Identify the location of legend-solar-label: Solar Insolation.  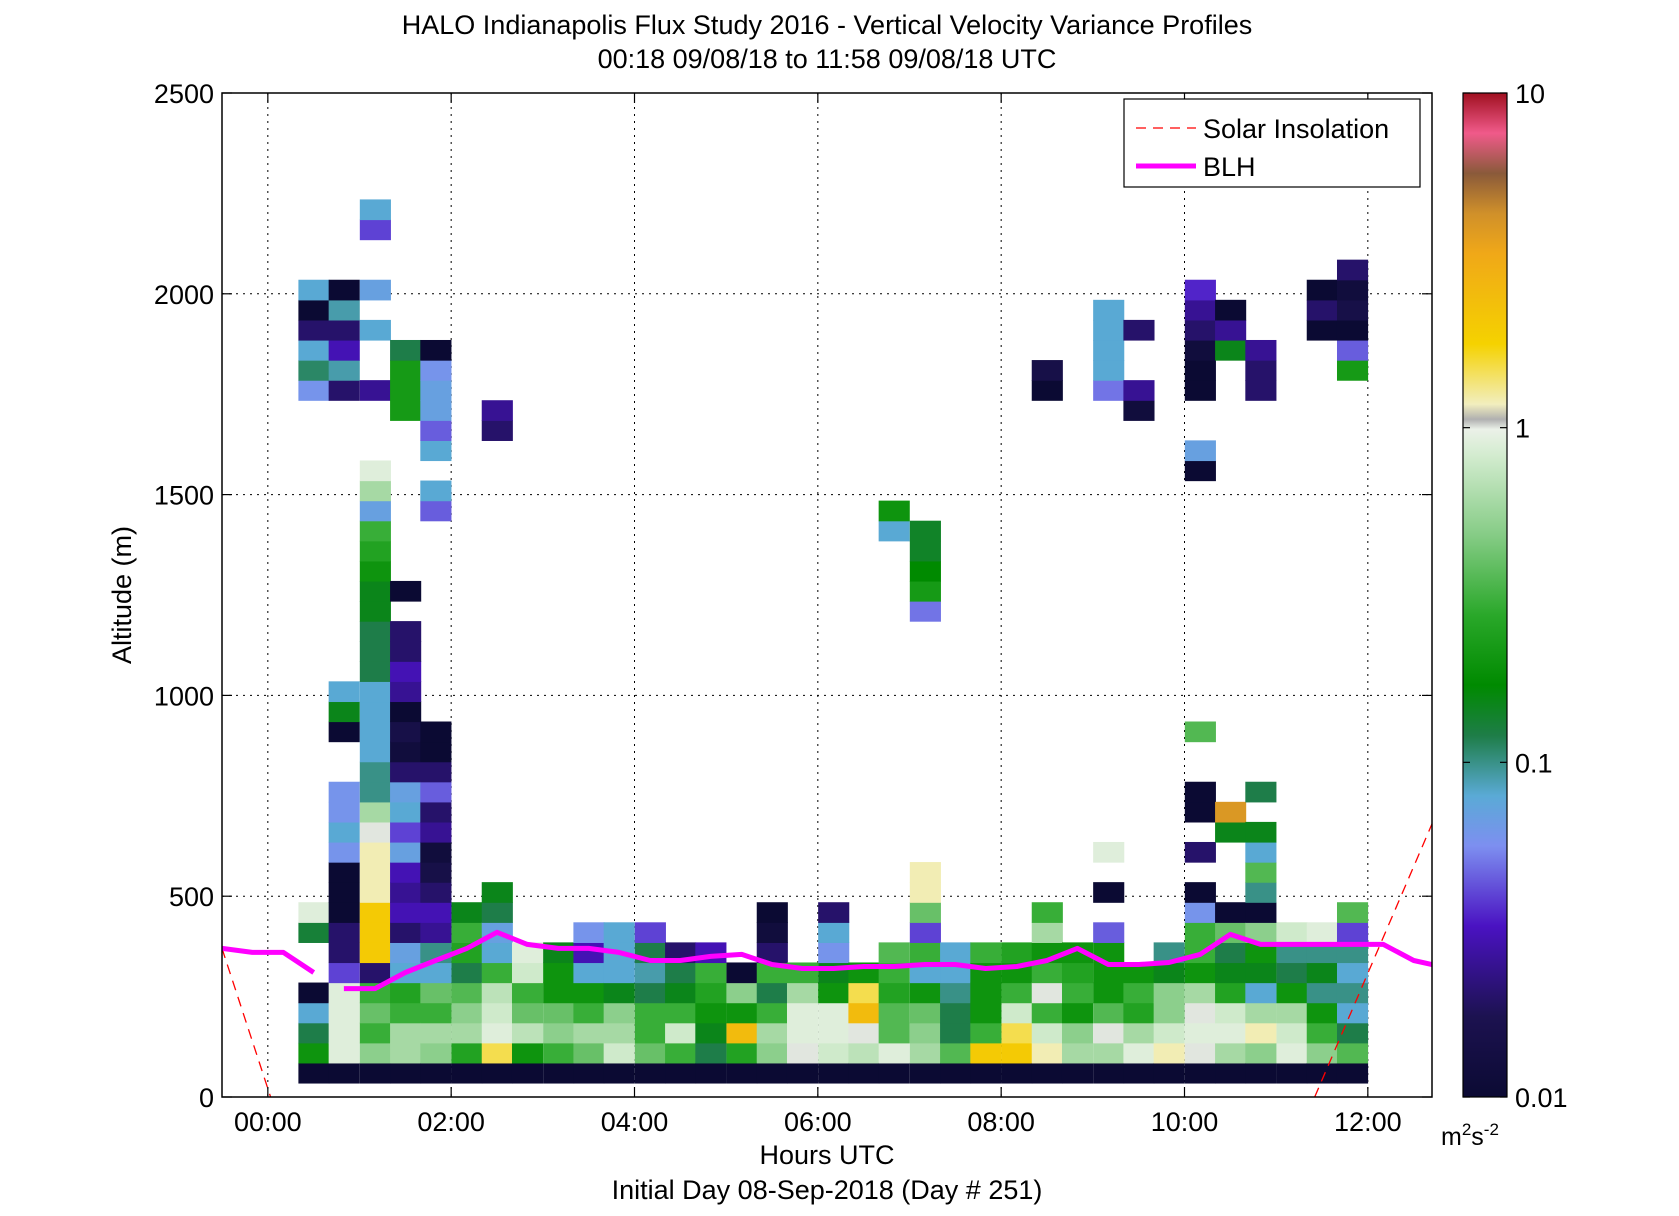
(1296, 129).